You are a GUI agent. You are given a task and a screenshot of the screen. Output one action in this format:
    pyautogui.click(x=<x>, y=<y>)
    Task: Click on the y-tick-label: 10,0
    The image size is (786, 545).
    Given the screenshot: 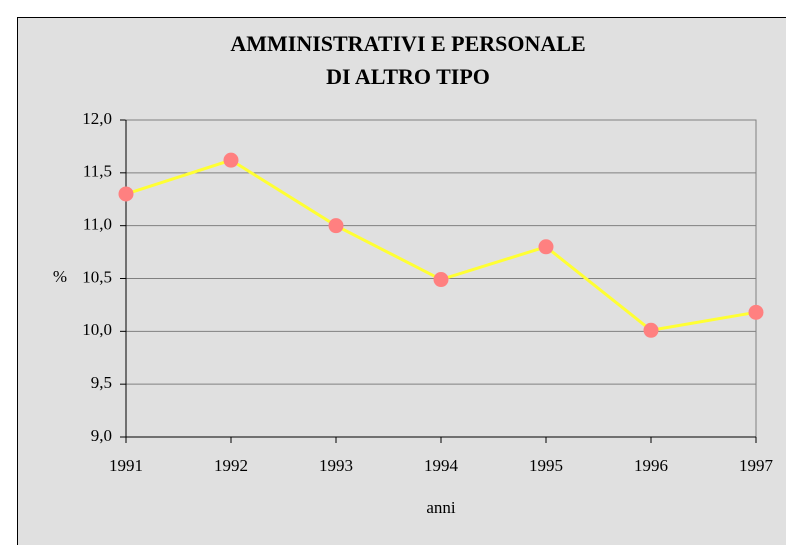 What is the action you would take?
    pyautogui.click(x=97, y=329)
    